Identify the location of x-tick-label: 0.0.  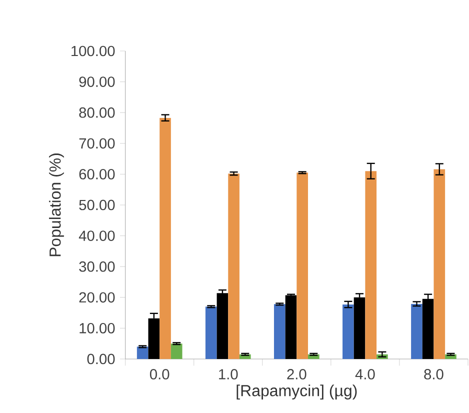
(160, 374).